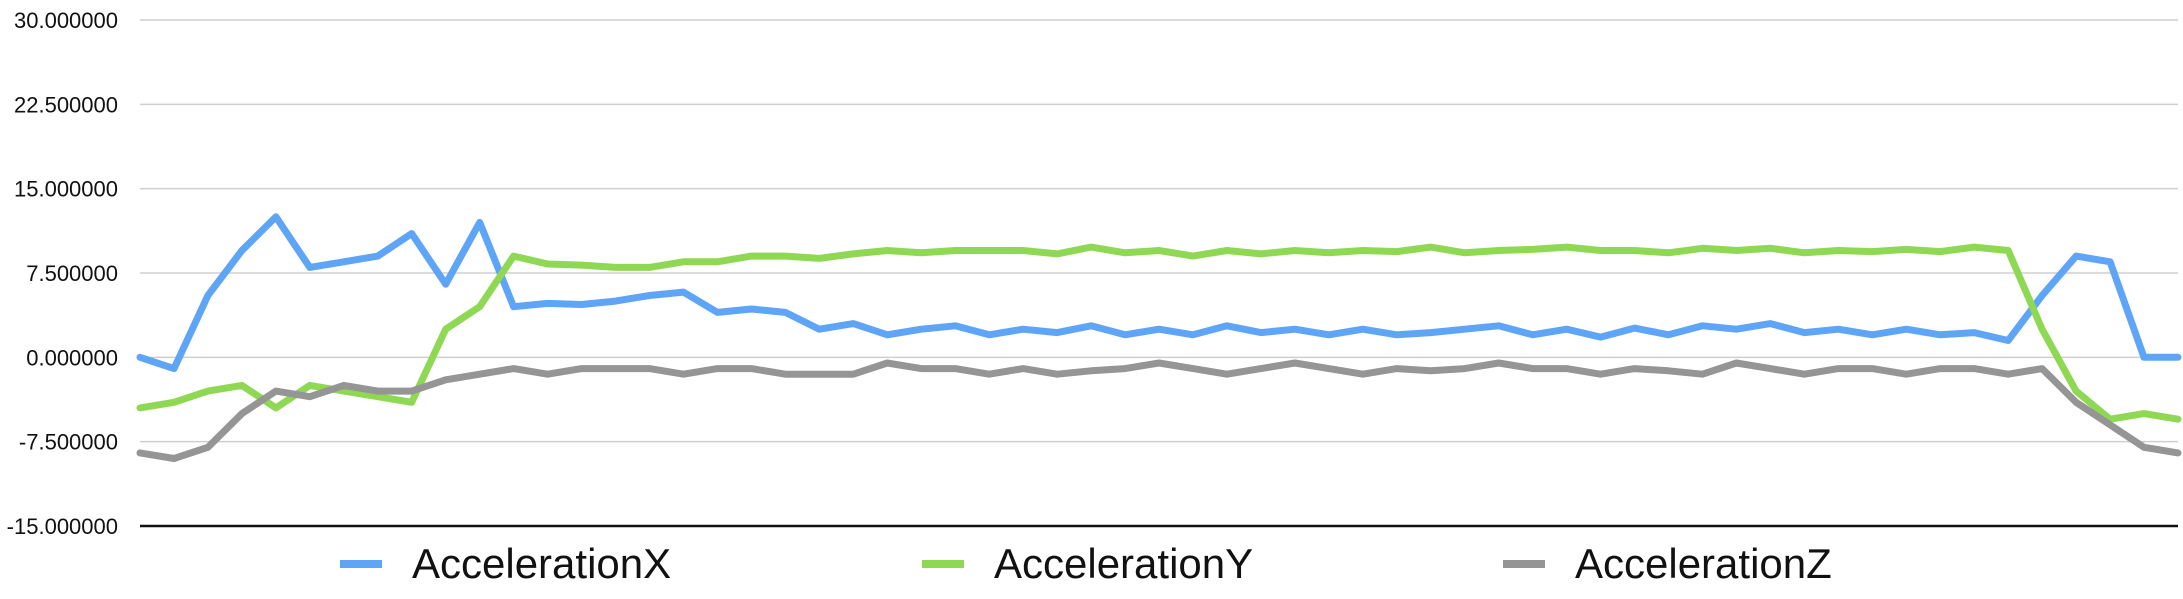  I want to click on legend-label: AccelerationX, so click(541, 563).